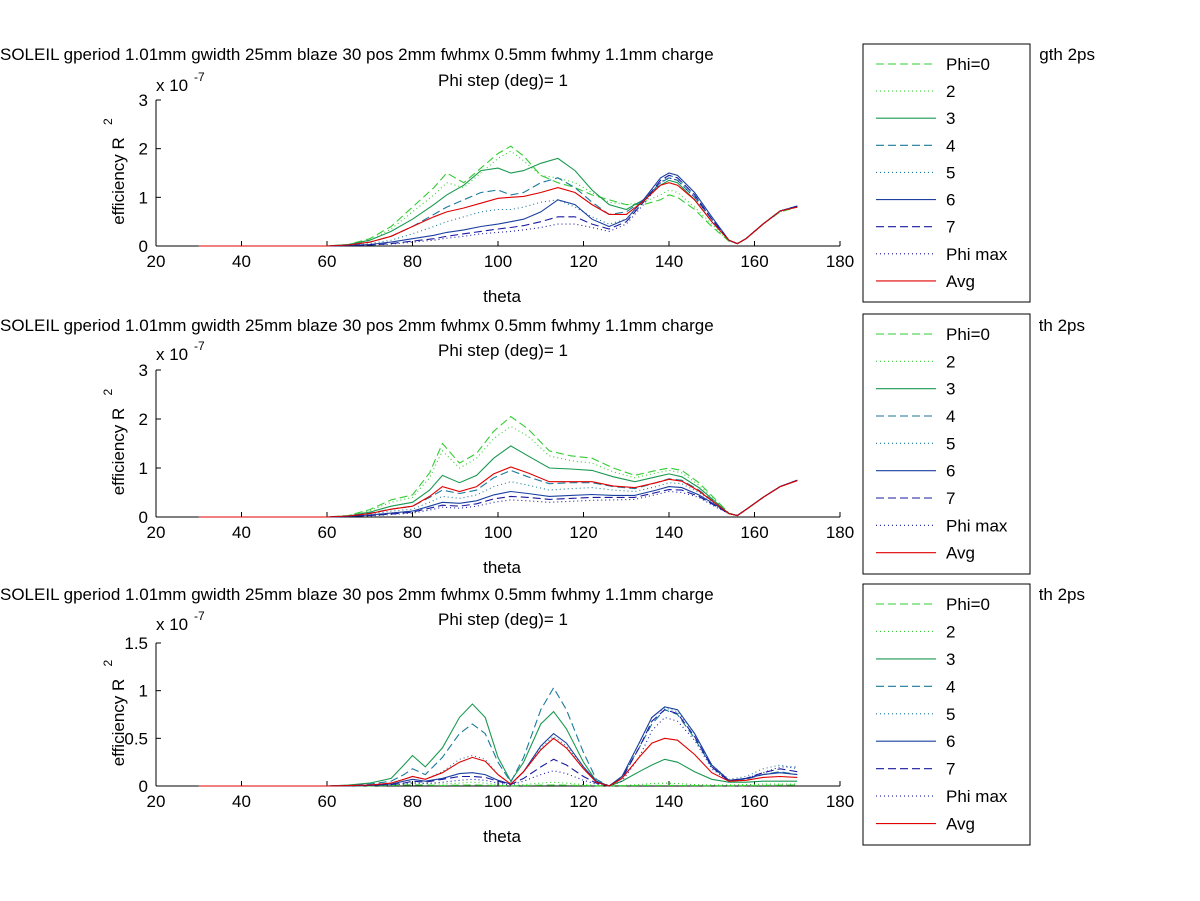 The height and width of the screenshot is (901, 1200). I want to click on x-tick-label: 20, so click(156, 261).